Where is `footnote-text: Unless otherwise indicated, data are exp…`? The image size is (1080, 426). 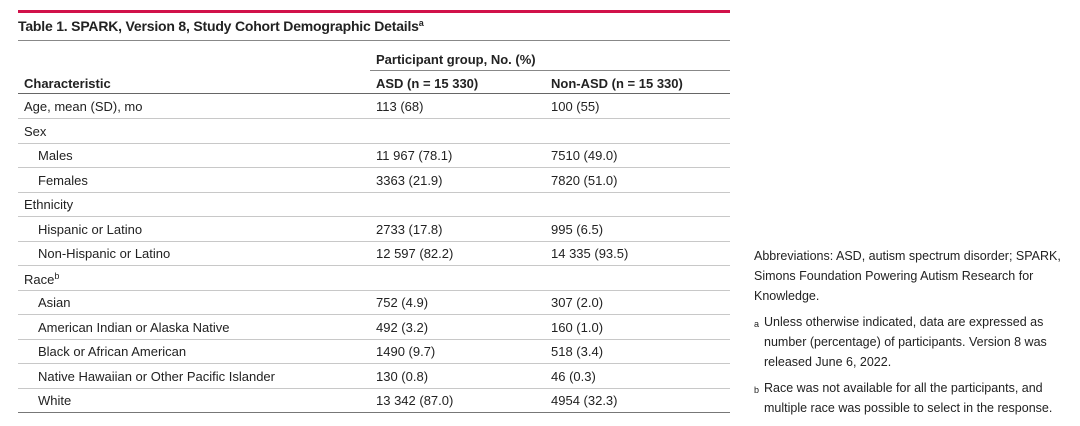 footnote-text: Unless otherwise indicated, data are exp… is located at coordinates (905, 342).